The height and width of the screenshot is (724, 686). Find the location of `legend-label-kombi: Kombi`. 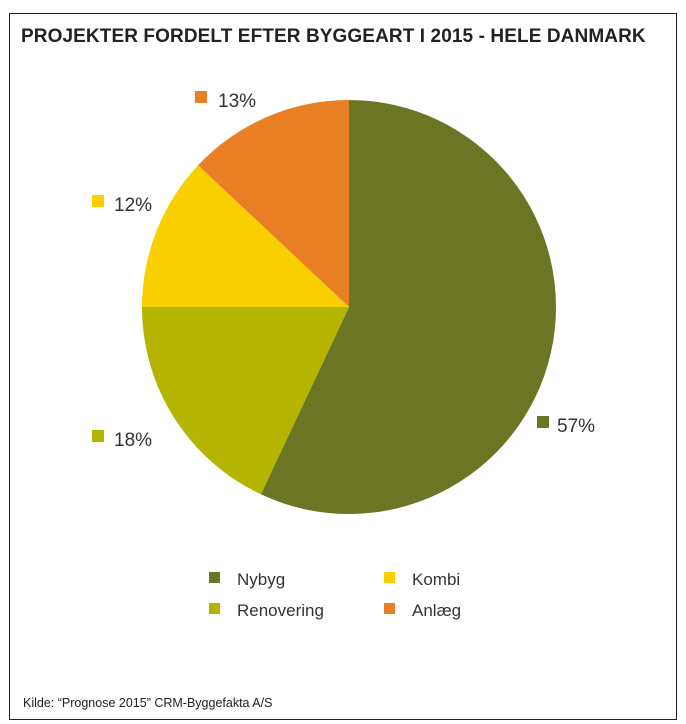

legend-label-kombi: Kombi is located at coordinates (436, 579).